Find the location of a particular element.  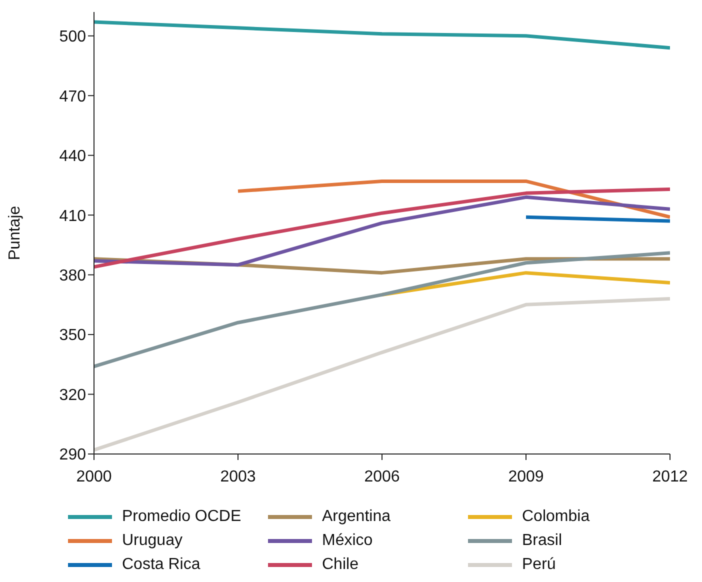

legend-label: Costa Rica is located at coordinates (161, 565).